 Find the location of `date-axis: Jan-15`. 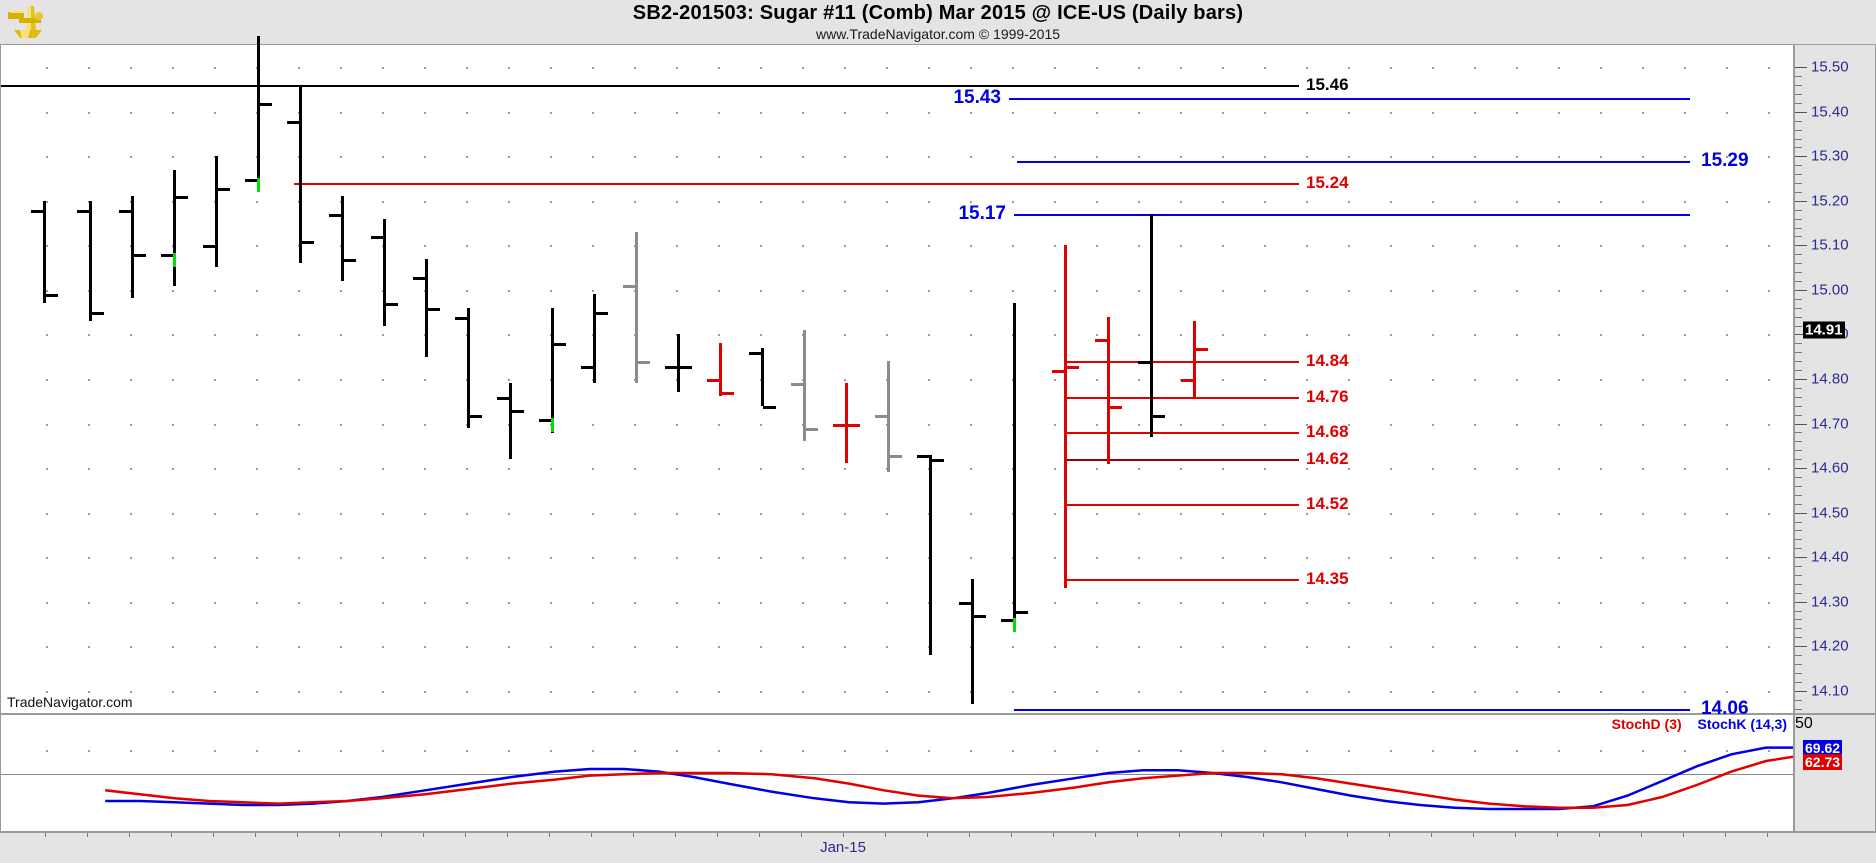

date-axis: Jan-15 is located at coordinates (938, 847).